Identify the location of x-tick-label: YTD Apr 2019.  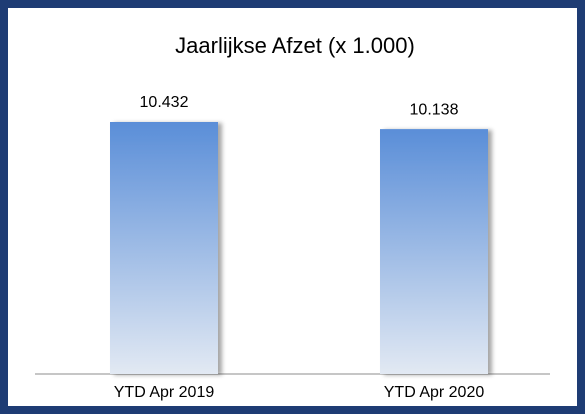
(164, 392).